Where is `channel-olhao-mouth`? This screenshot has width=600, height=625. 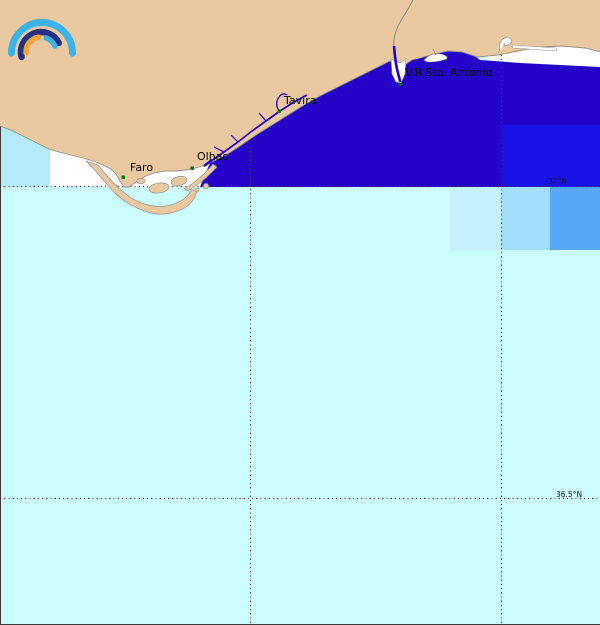
channel-olhao-mouth is located at coordinates (208, 163).